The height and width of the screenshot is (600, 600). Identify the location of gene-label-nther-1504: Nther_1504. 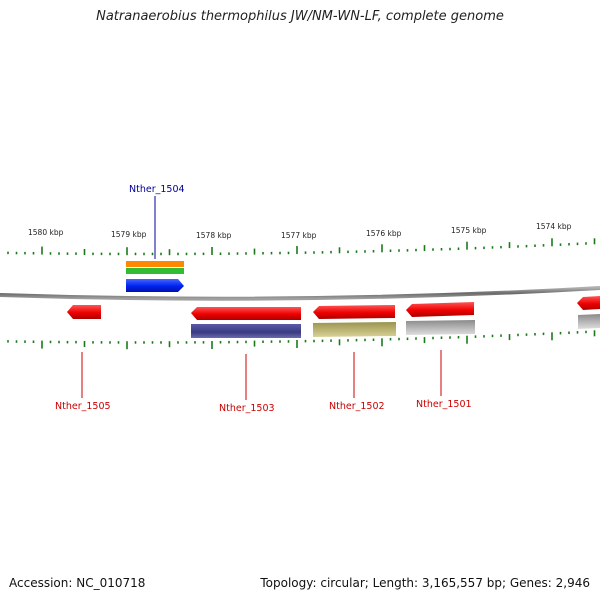
(157, 189).